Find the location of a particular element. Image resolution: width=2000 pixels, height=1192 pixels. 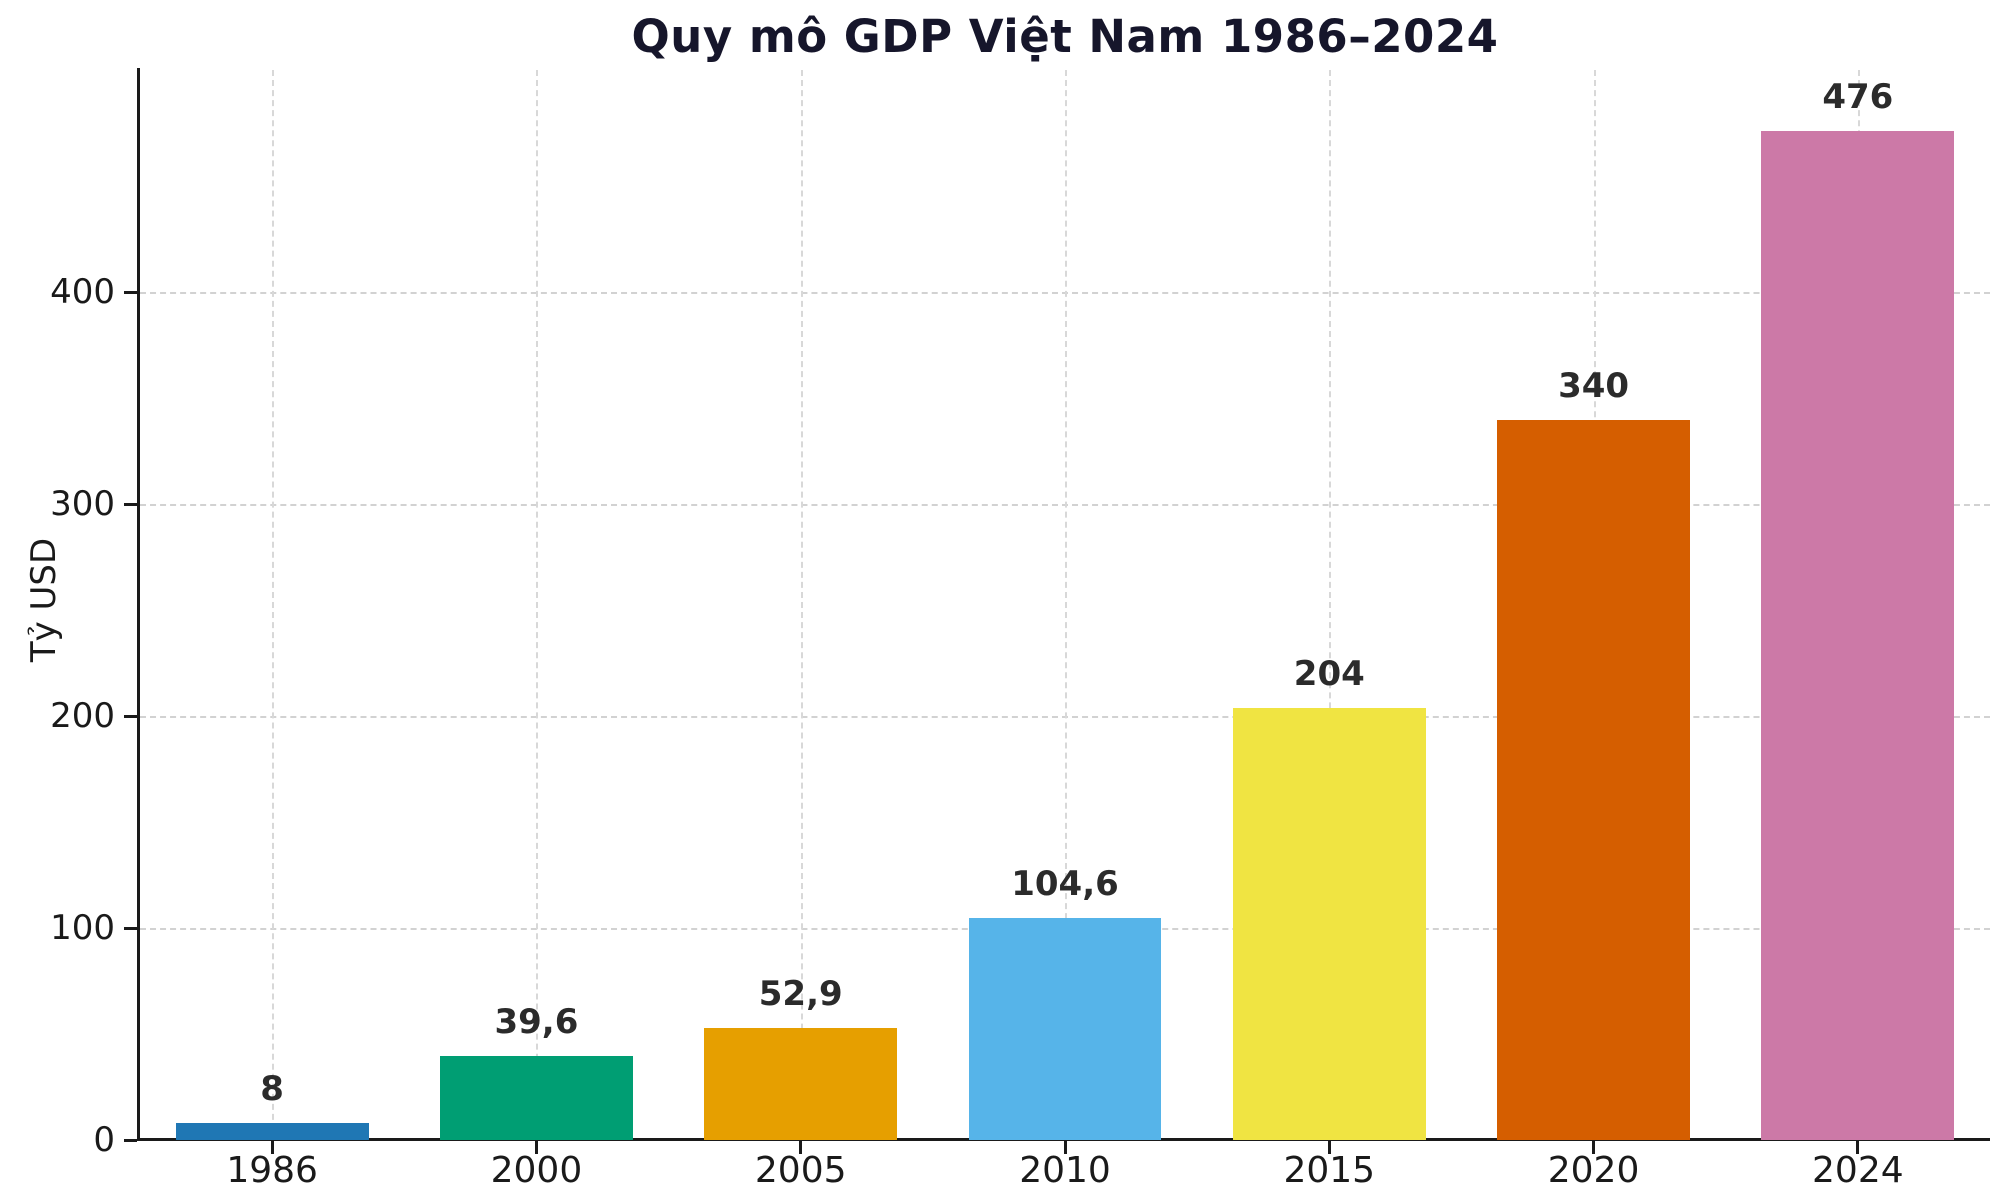

bar-value-label-2020: 340 is located at coordinates (1594, 385).